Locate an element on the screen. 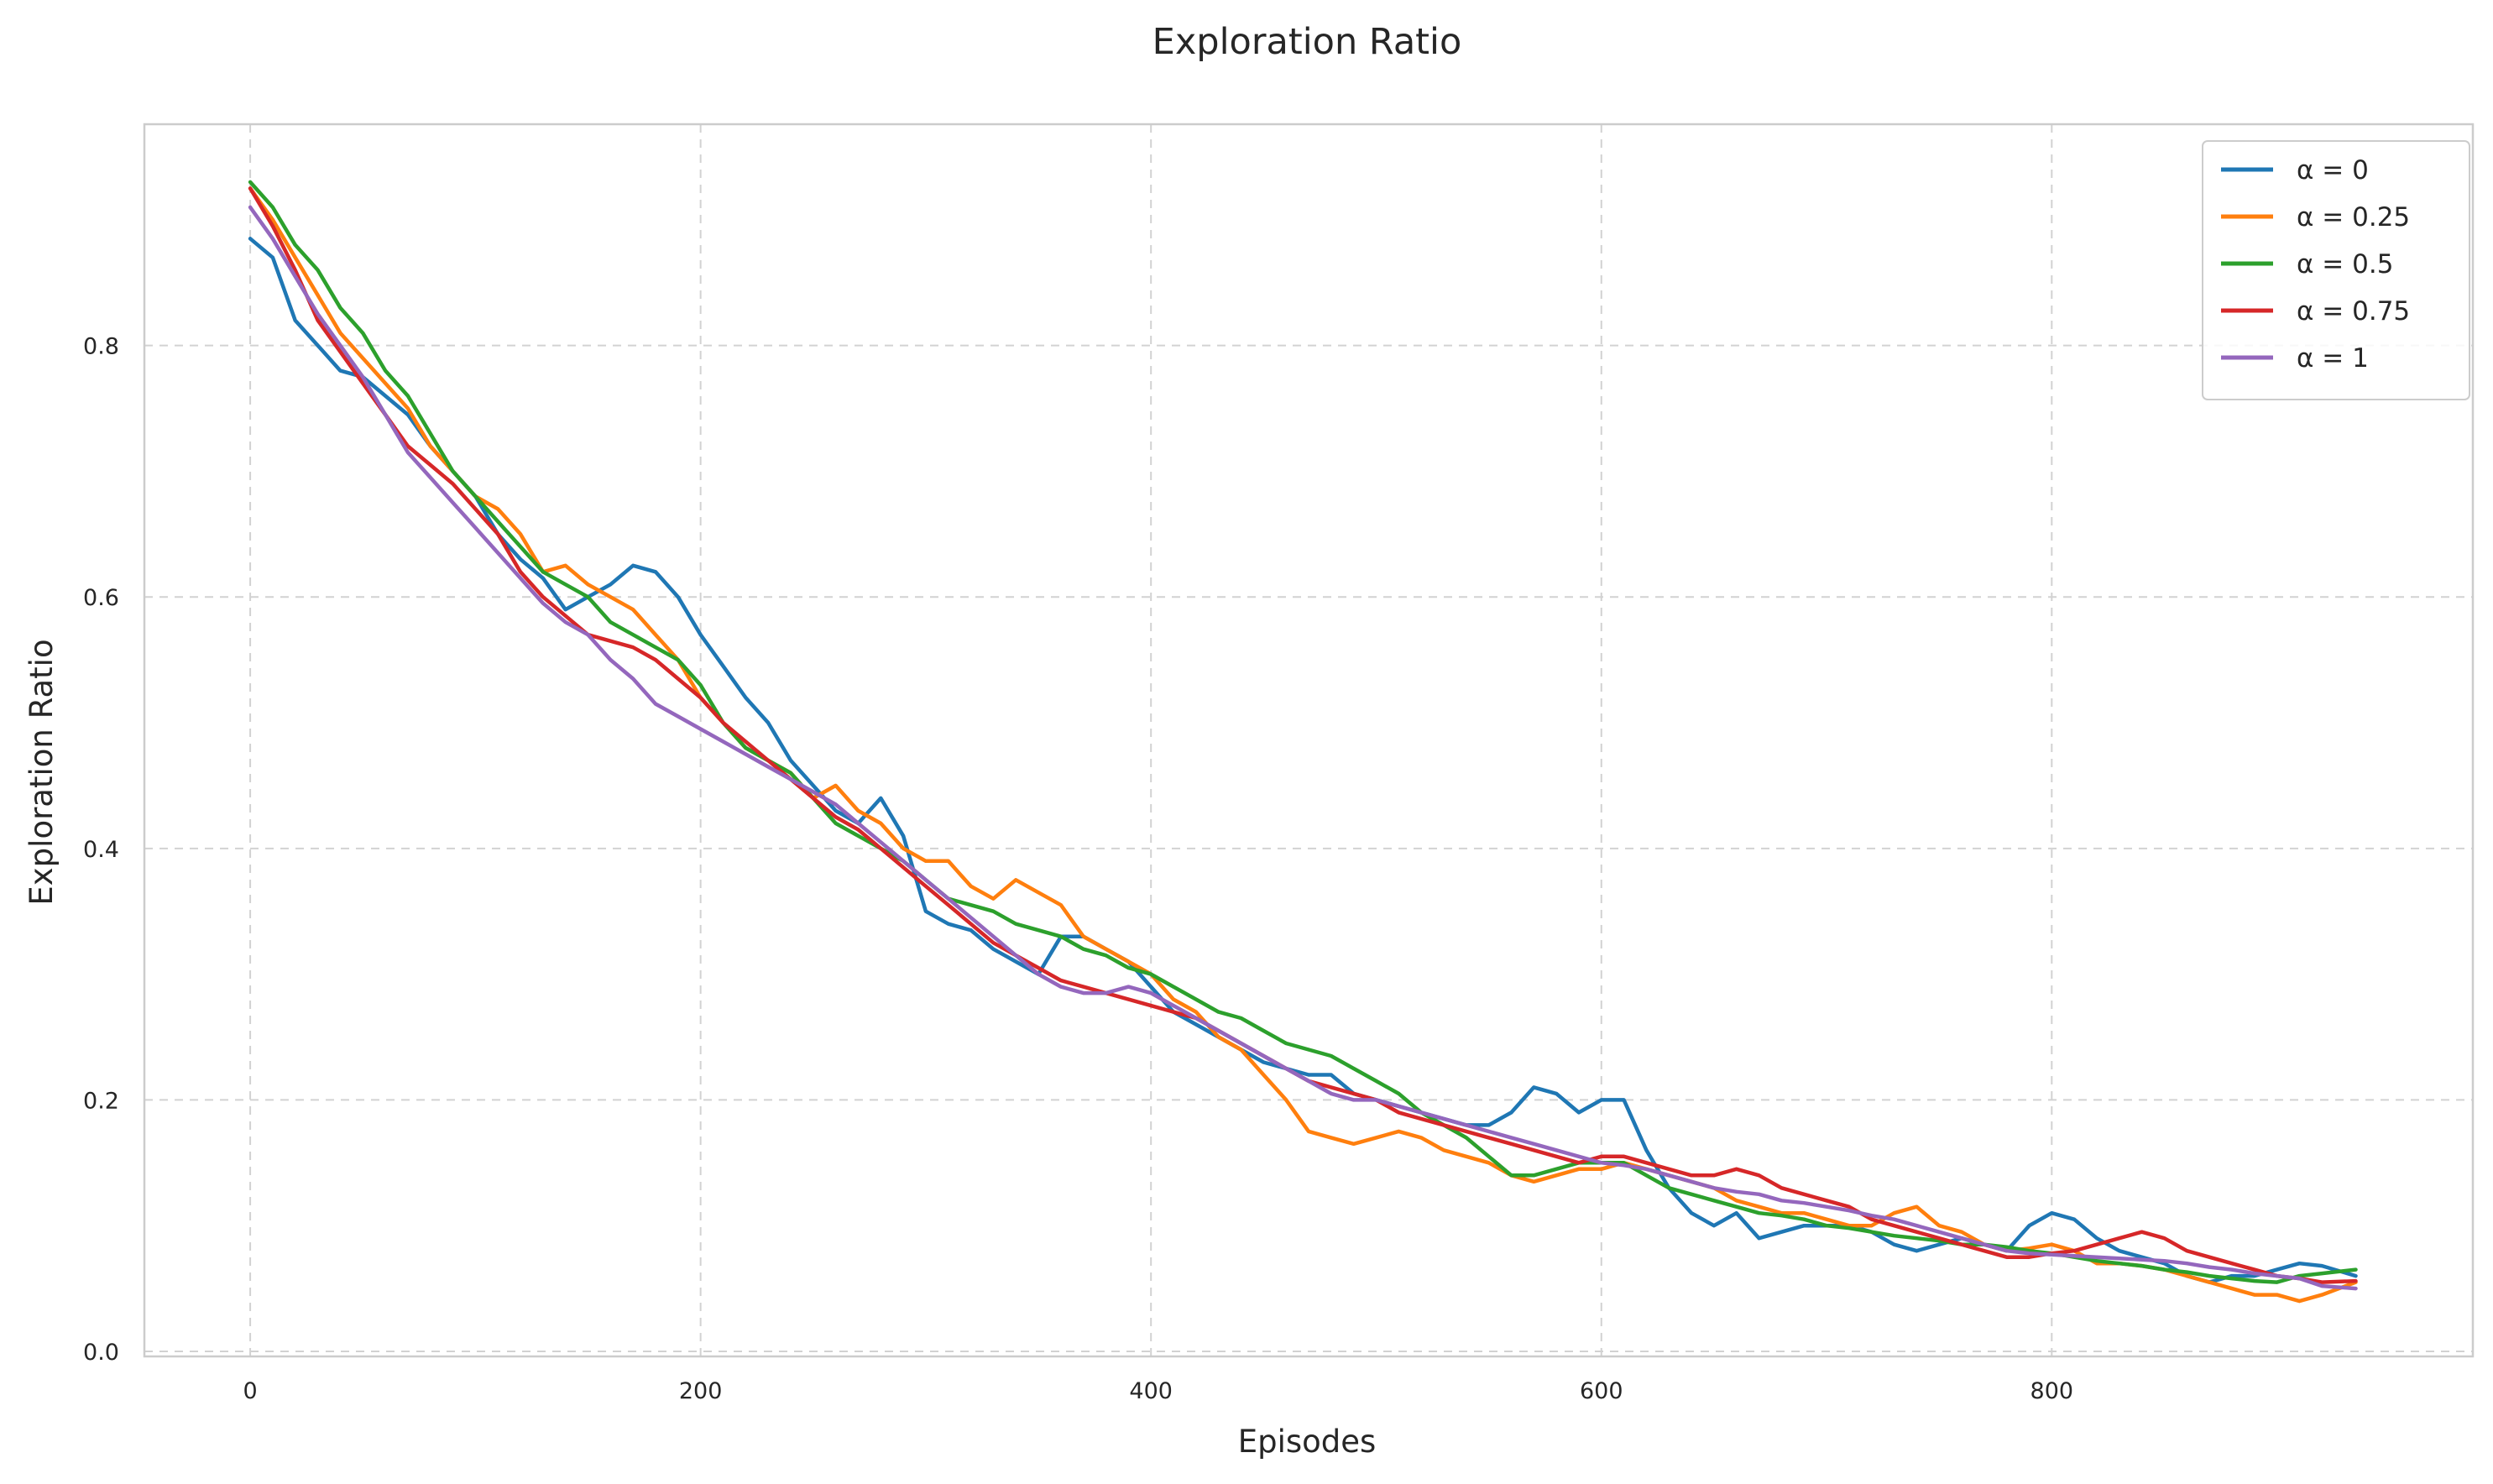  x-tick-label: 800 is located at coordinates (2052, 1391).